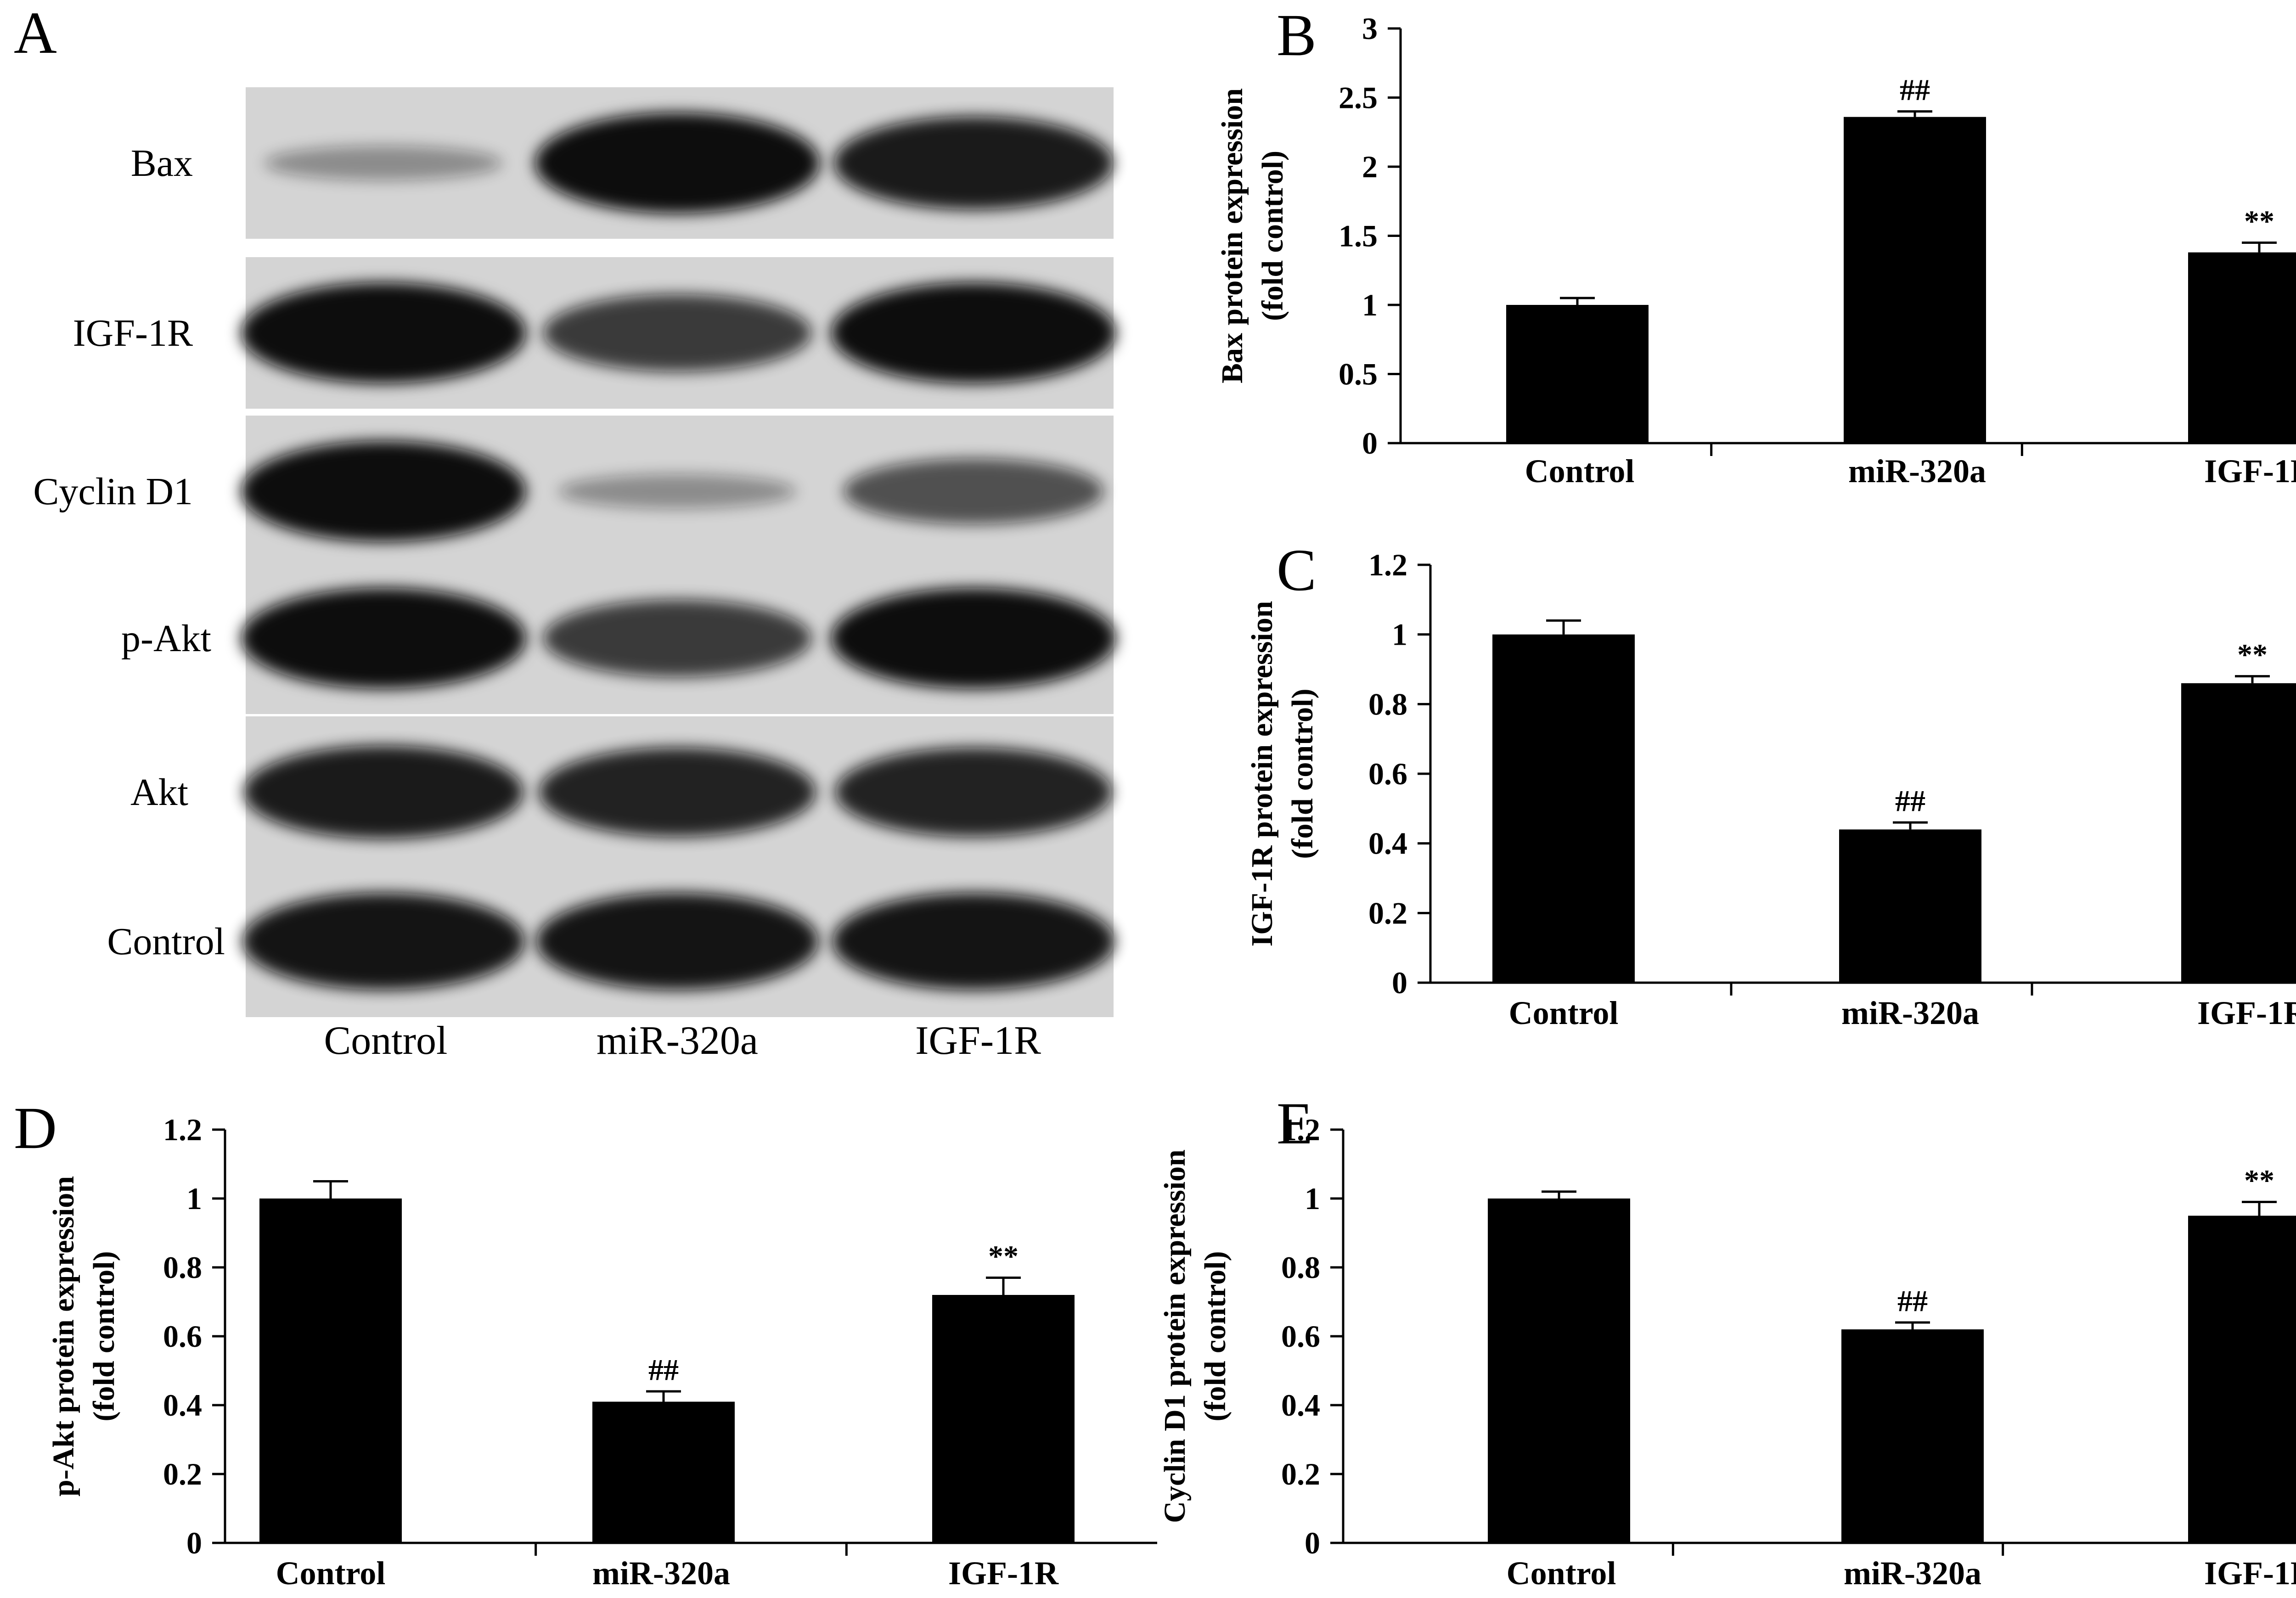 Image resolution: width=2296 pixels, height=1598 pixels. I want to click on blot-row-bax: Bax, so click(622, 163).